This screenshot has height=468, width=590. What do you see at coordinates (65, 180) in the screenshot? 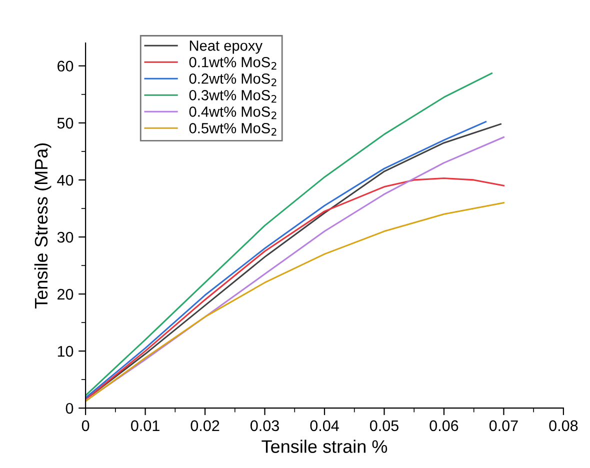
I see `y-tick-label: 40` at bounding box center [65, 180].